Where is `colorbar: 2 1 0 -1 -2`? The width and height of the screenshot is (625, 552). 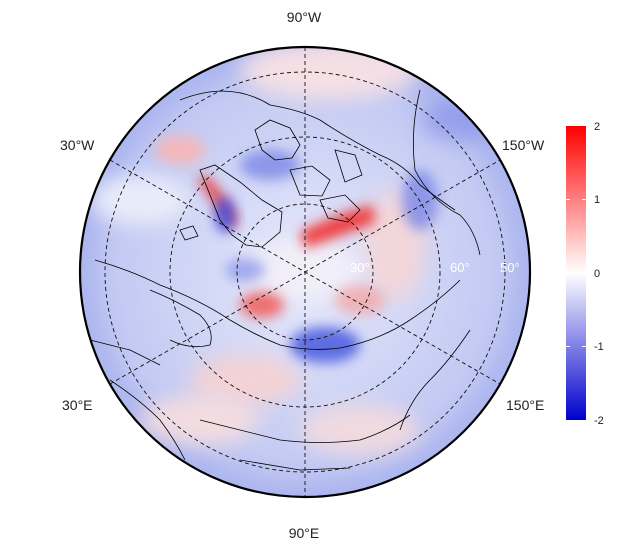
colorbar: 2 1 0 -1 -2 is located at coordinates (585, 274).